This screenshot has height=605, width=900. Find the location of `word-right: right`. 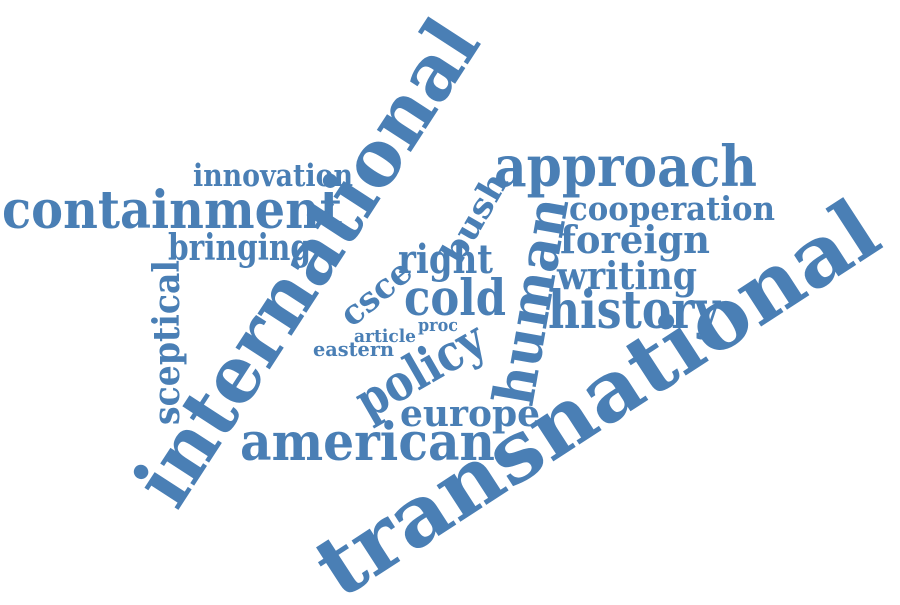

word-right: right is located at coordinates (445, 259).